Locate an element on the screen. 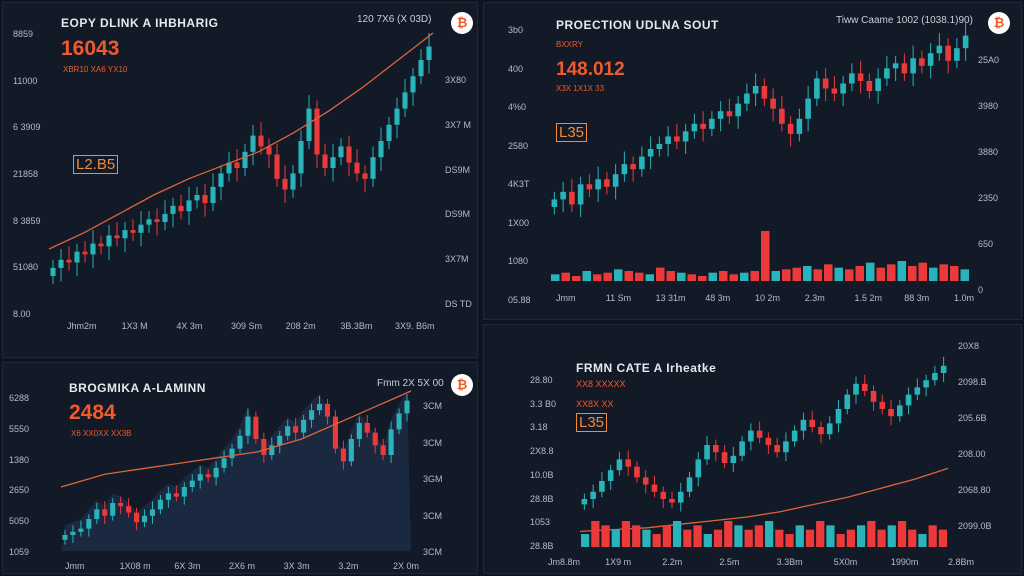 The width and height of the screenshot is (1024, 576). right_axis-tick-label: 2099.0B is located at coordinates (975, 526).